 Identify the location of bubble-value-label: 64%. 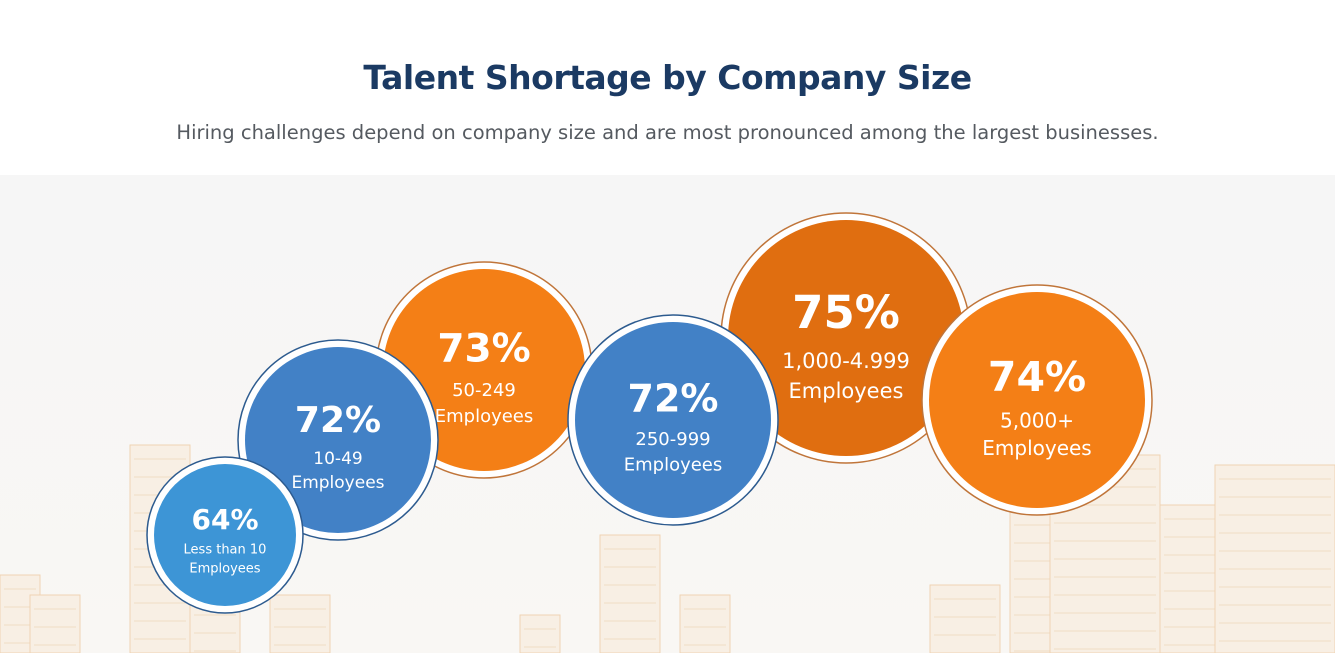
(224, 519).